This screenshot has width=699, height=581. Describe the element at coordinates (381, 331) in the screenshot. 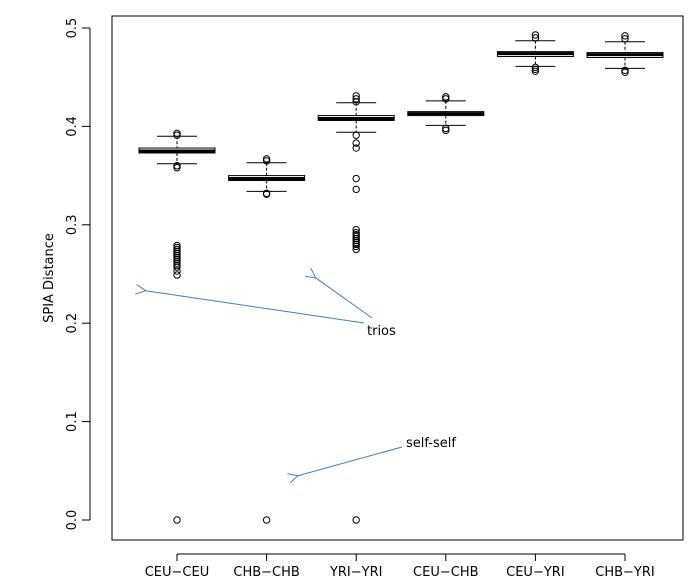

I see `annotation-text: trios` at that location.